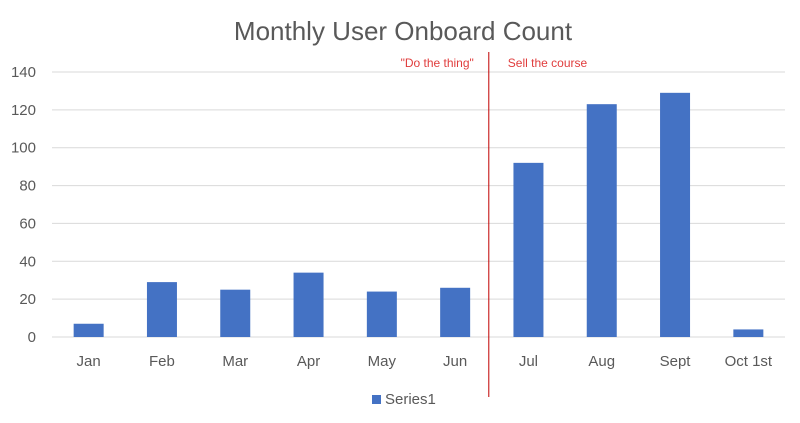 This screenshot has height=423, width=800. Describe the element at coordinates (235, 361) in the screenshot. I see `x-tick-label: Mar` at that location.